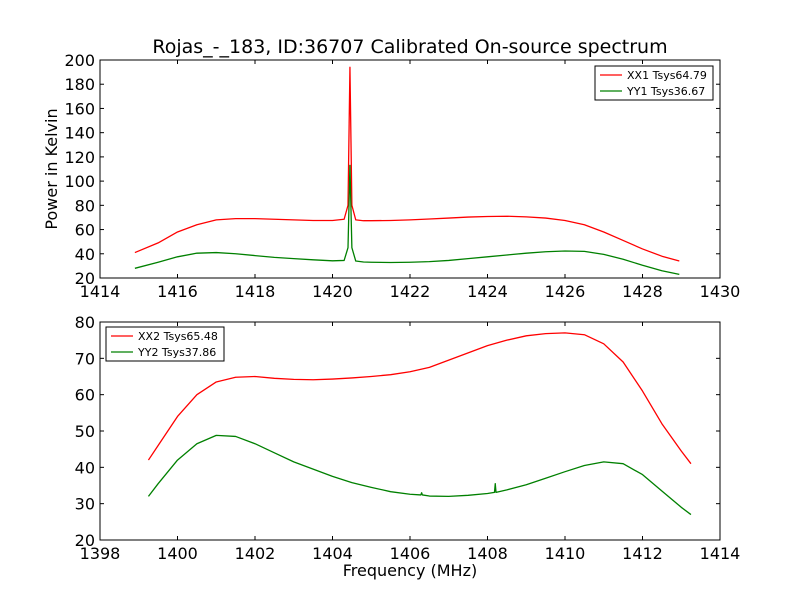 The height and width of the screenshot is (604, 800). What do you see at coordinates (255, 553) in the screenshot?
I see `bottom-x-tick-label: 1402` at bounding box center [255, 553].